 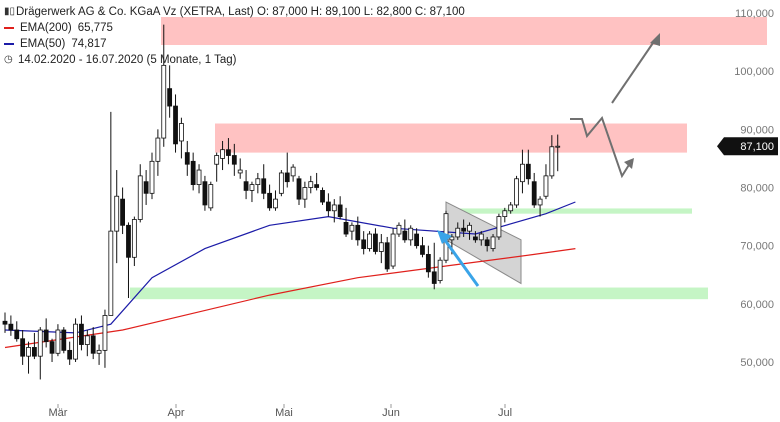 What do you see at coordinates (234, 44) in the screenshot?
I see `legend-ema50: EMA(50) 74,817` at bounding box center [234, 44].